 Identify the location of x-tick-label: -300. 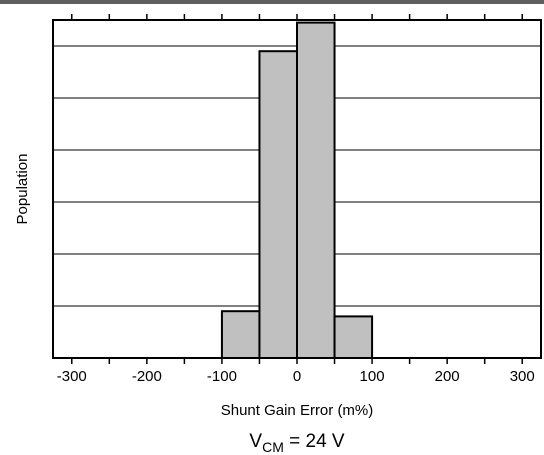
(72, 376).